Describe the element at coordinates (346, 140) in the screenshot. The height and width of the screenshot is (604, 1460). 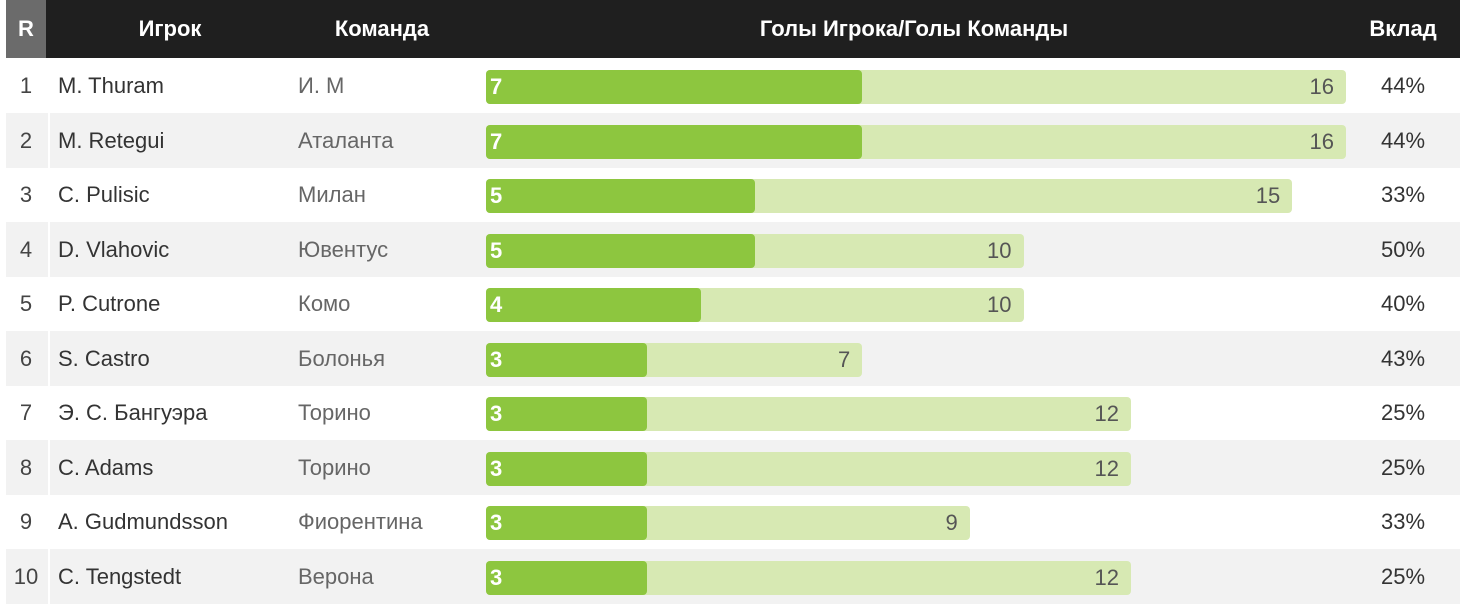
I see `team-name-cell: Аталанта` at that location.